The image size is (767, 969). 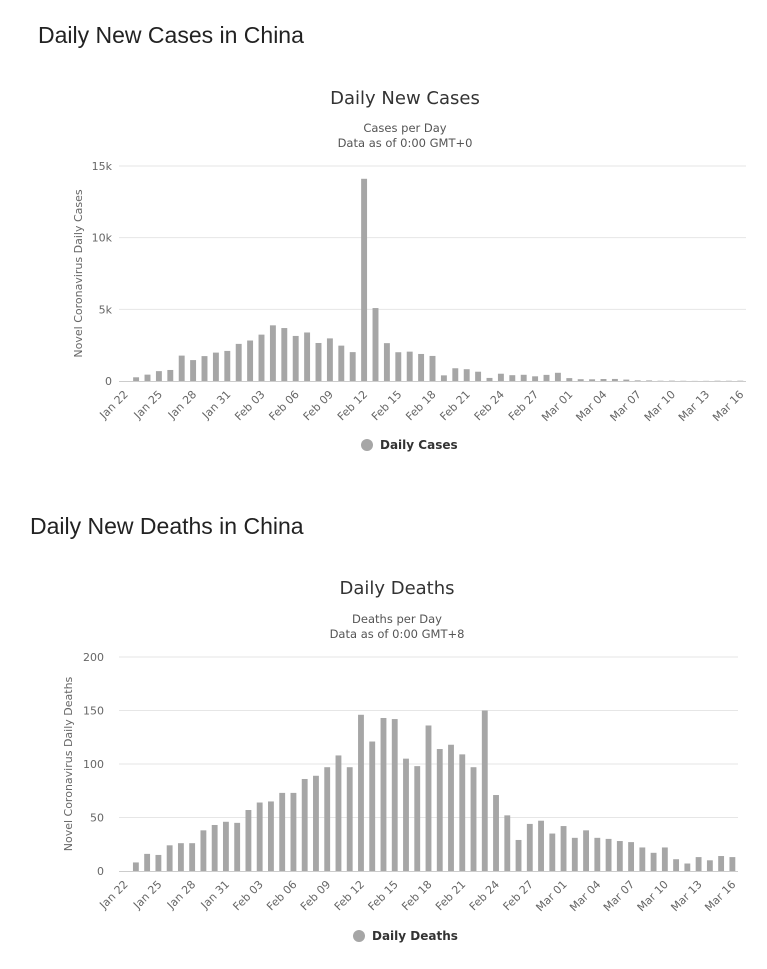 I want to click on x-tick-label: Feb 06, so click(x=283, y=405).